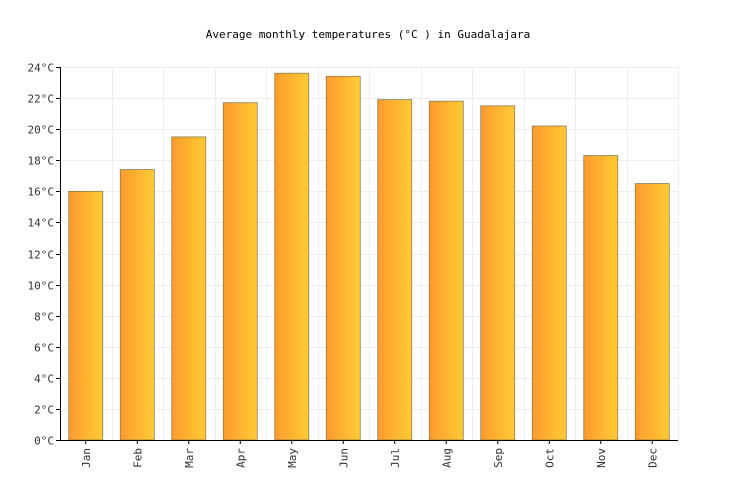 This screenshot has height=500, width=736. I want to click on bar-jan, so click(86, 315).